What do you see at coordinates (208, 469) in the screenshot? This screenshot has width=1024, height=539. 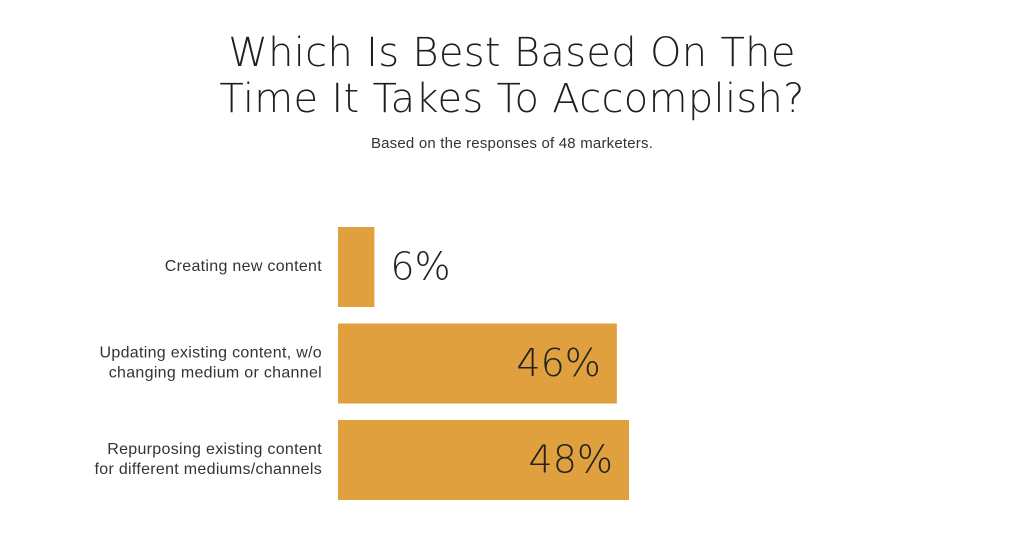 I see `category-label-2-line-1: for different mediums/channels` at bounding box center [208, 469].